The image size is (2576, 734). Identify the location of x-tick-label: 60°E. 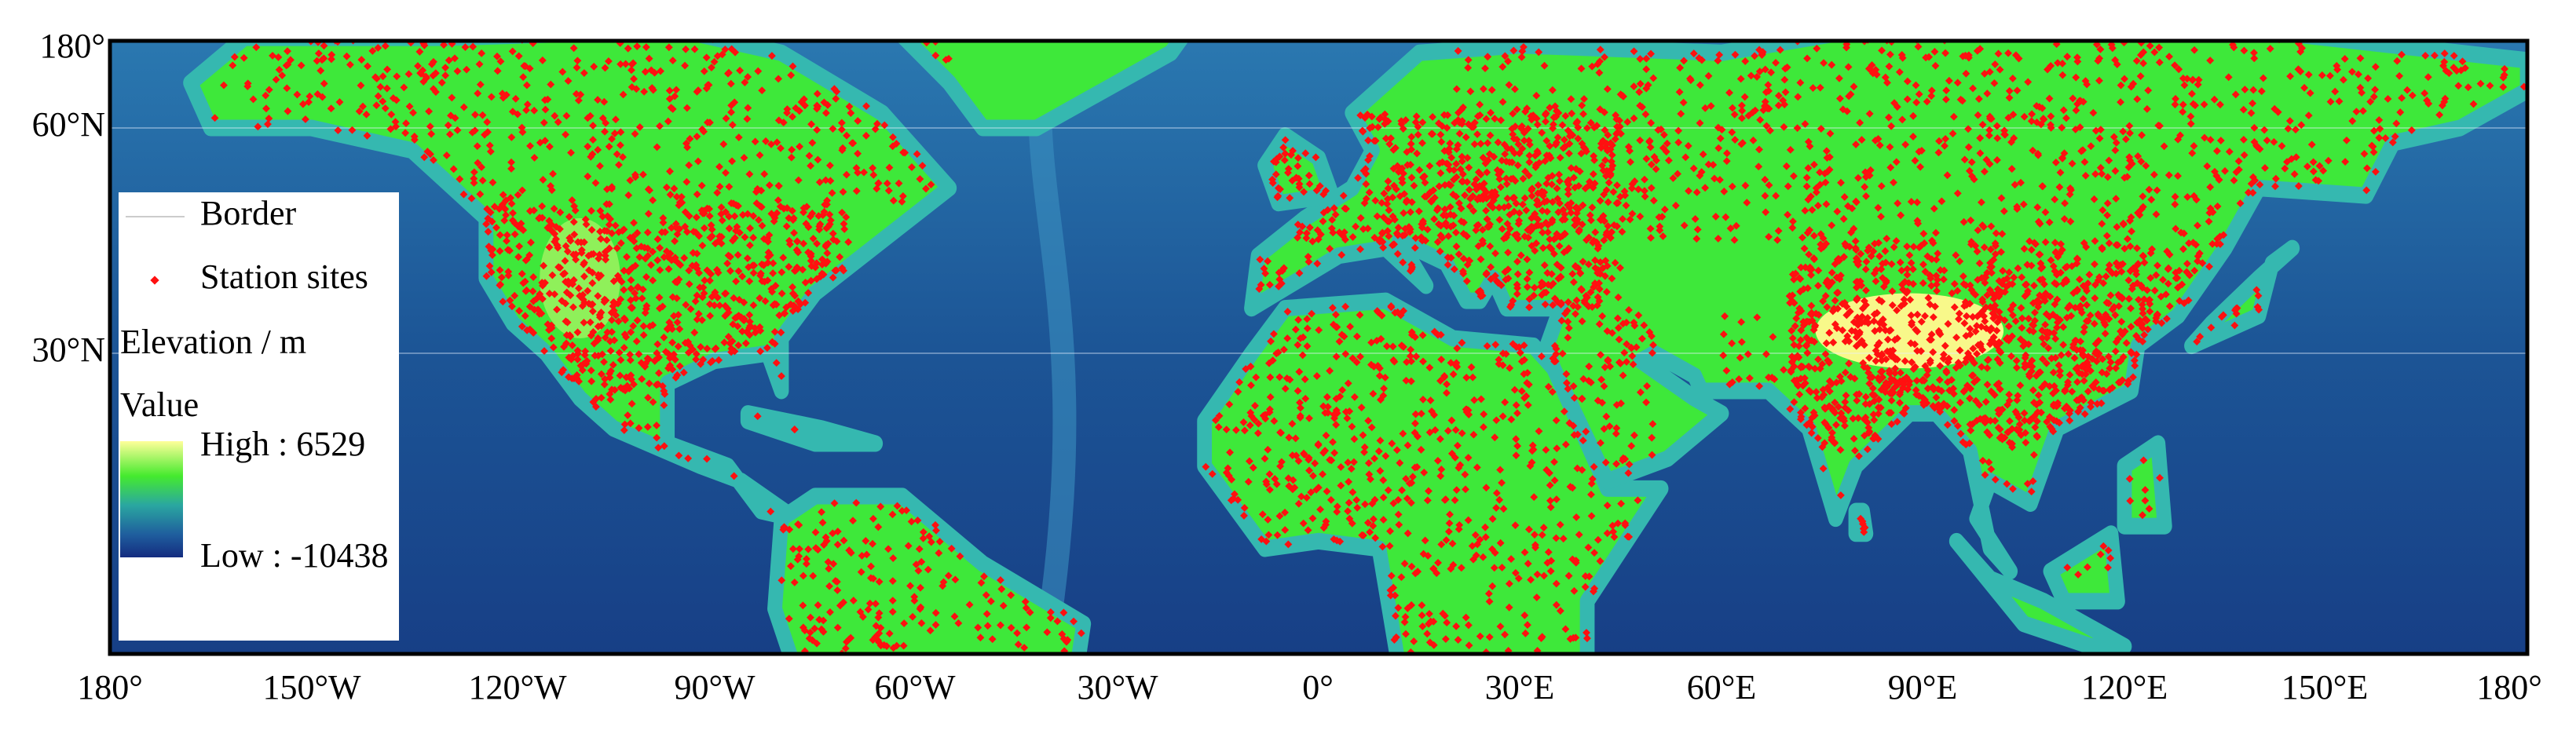
(1722, 688).